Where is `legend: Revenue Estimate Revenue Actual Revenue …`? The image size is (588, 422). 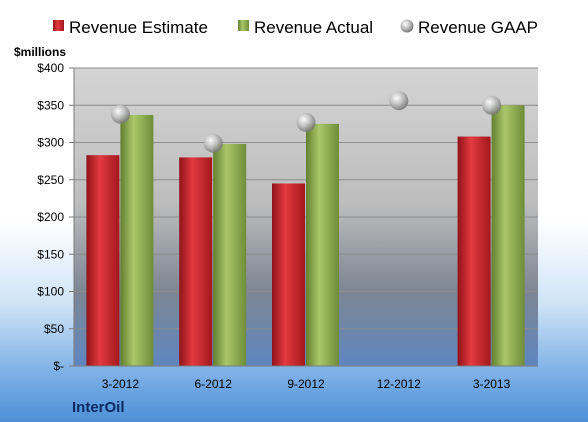 legend: Revenue Estimate Revenue Actual Revenue … is located at coordinates (295, 27).